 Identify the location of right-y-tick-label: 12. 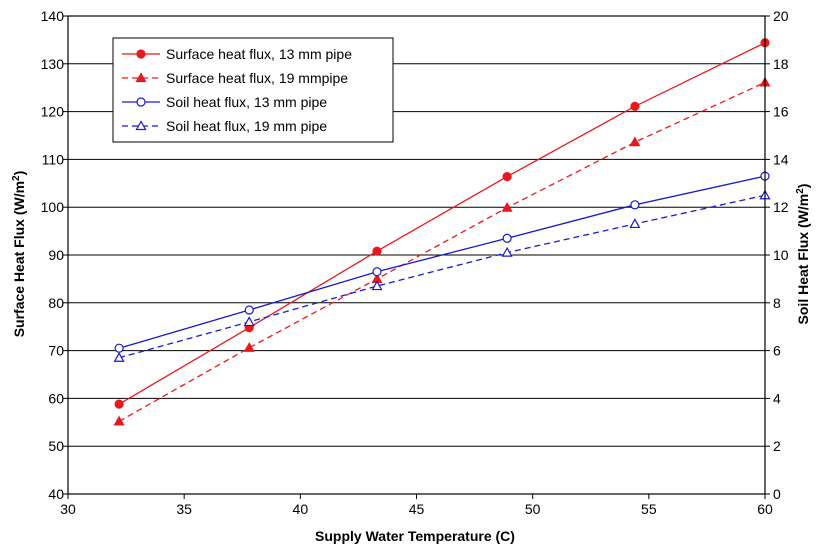
(781, 207).